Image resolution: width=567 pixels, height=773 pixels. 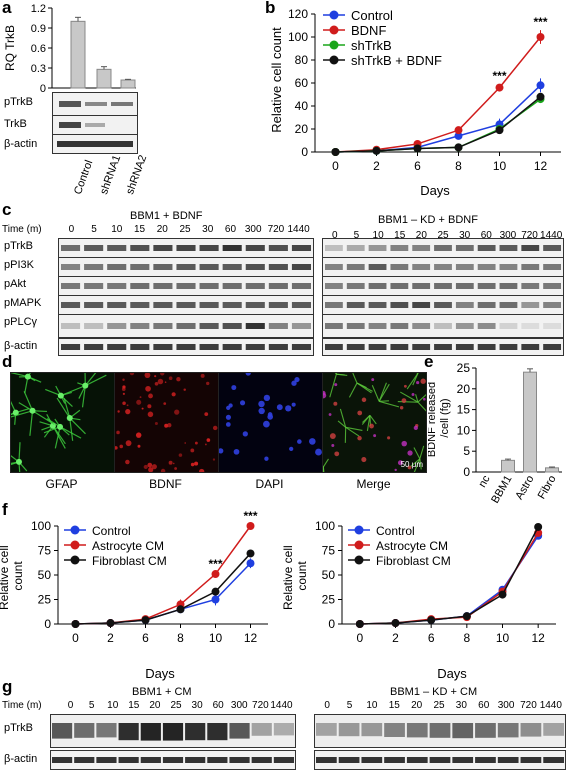 I want to click on fr-legend-label-0: Control, so click(x=395, y=531).